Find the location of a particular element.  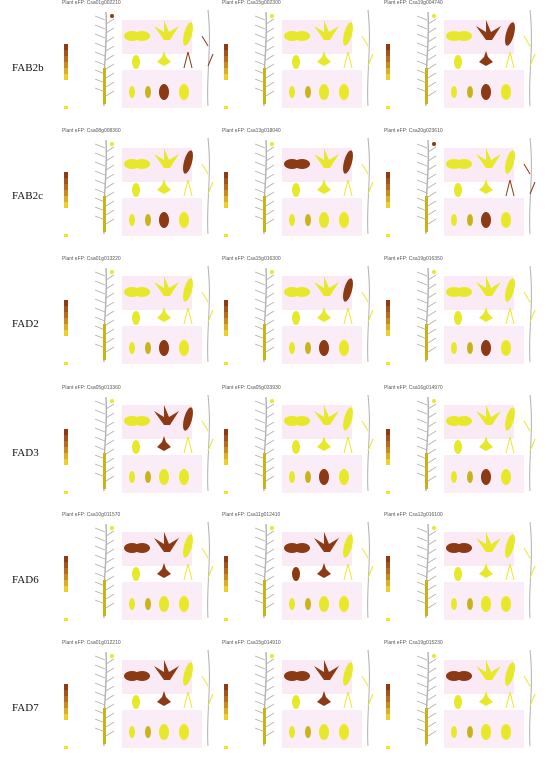

efp-panel: Plant eFP: Csa01g013220 is located at coordinates (140, 315).